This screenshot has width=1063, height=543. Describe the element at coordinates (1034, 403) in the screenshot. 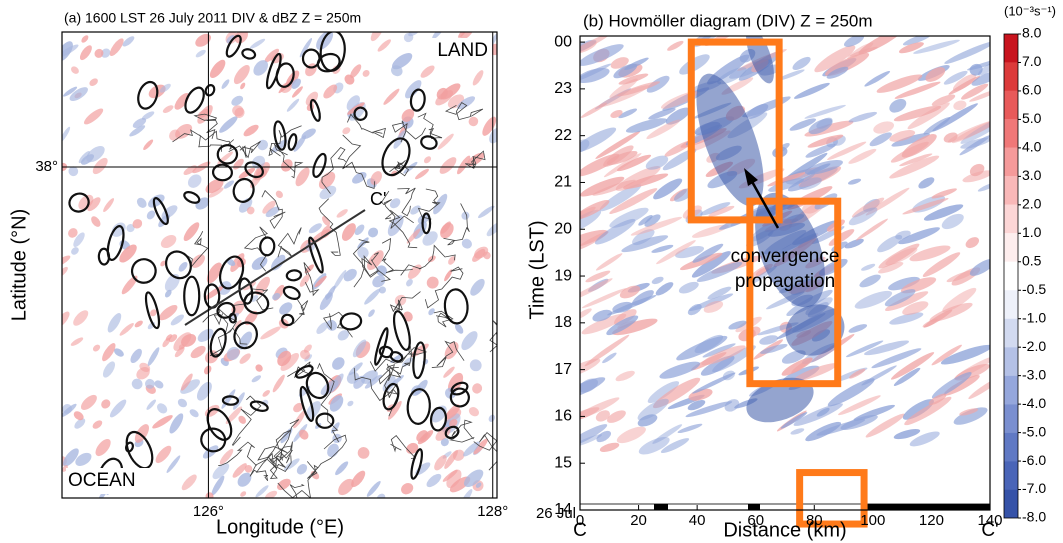

I see `colorbar-label: -4.0` at that location.